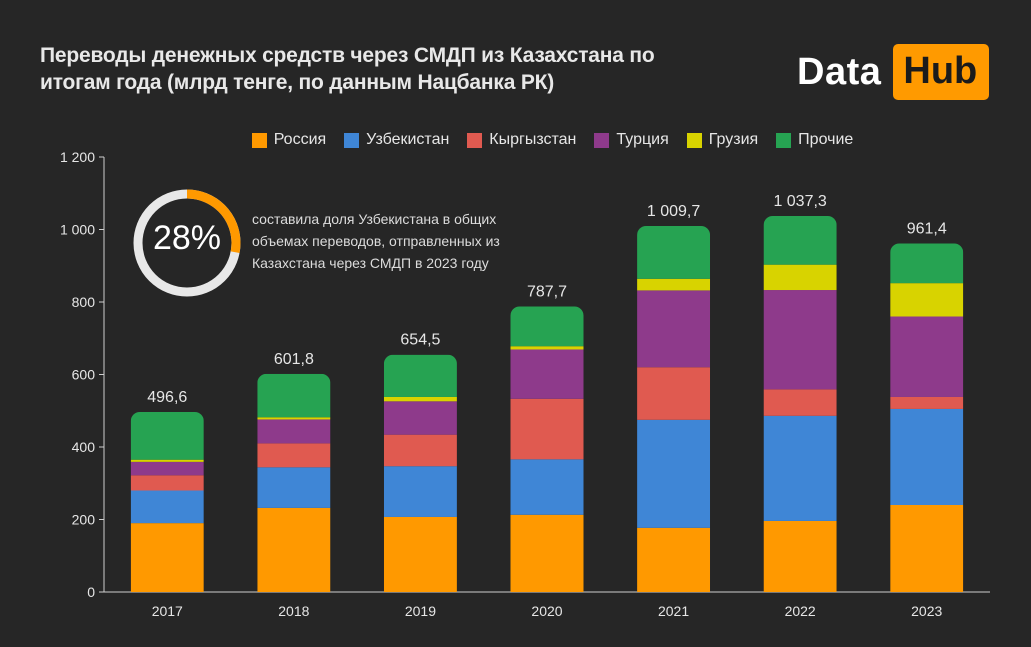  Describe the element at coordinates (547, 429) in the screenshot. I see `bar-segment-kyrgyzstan-2020` at that location.